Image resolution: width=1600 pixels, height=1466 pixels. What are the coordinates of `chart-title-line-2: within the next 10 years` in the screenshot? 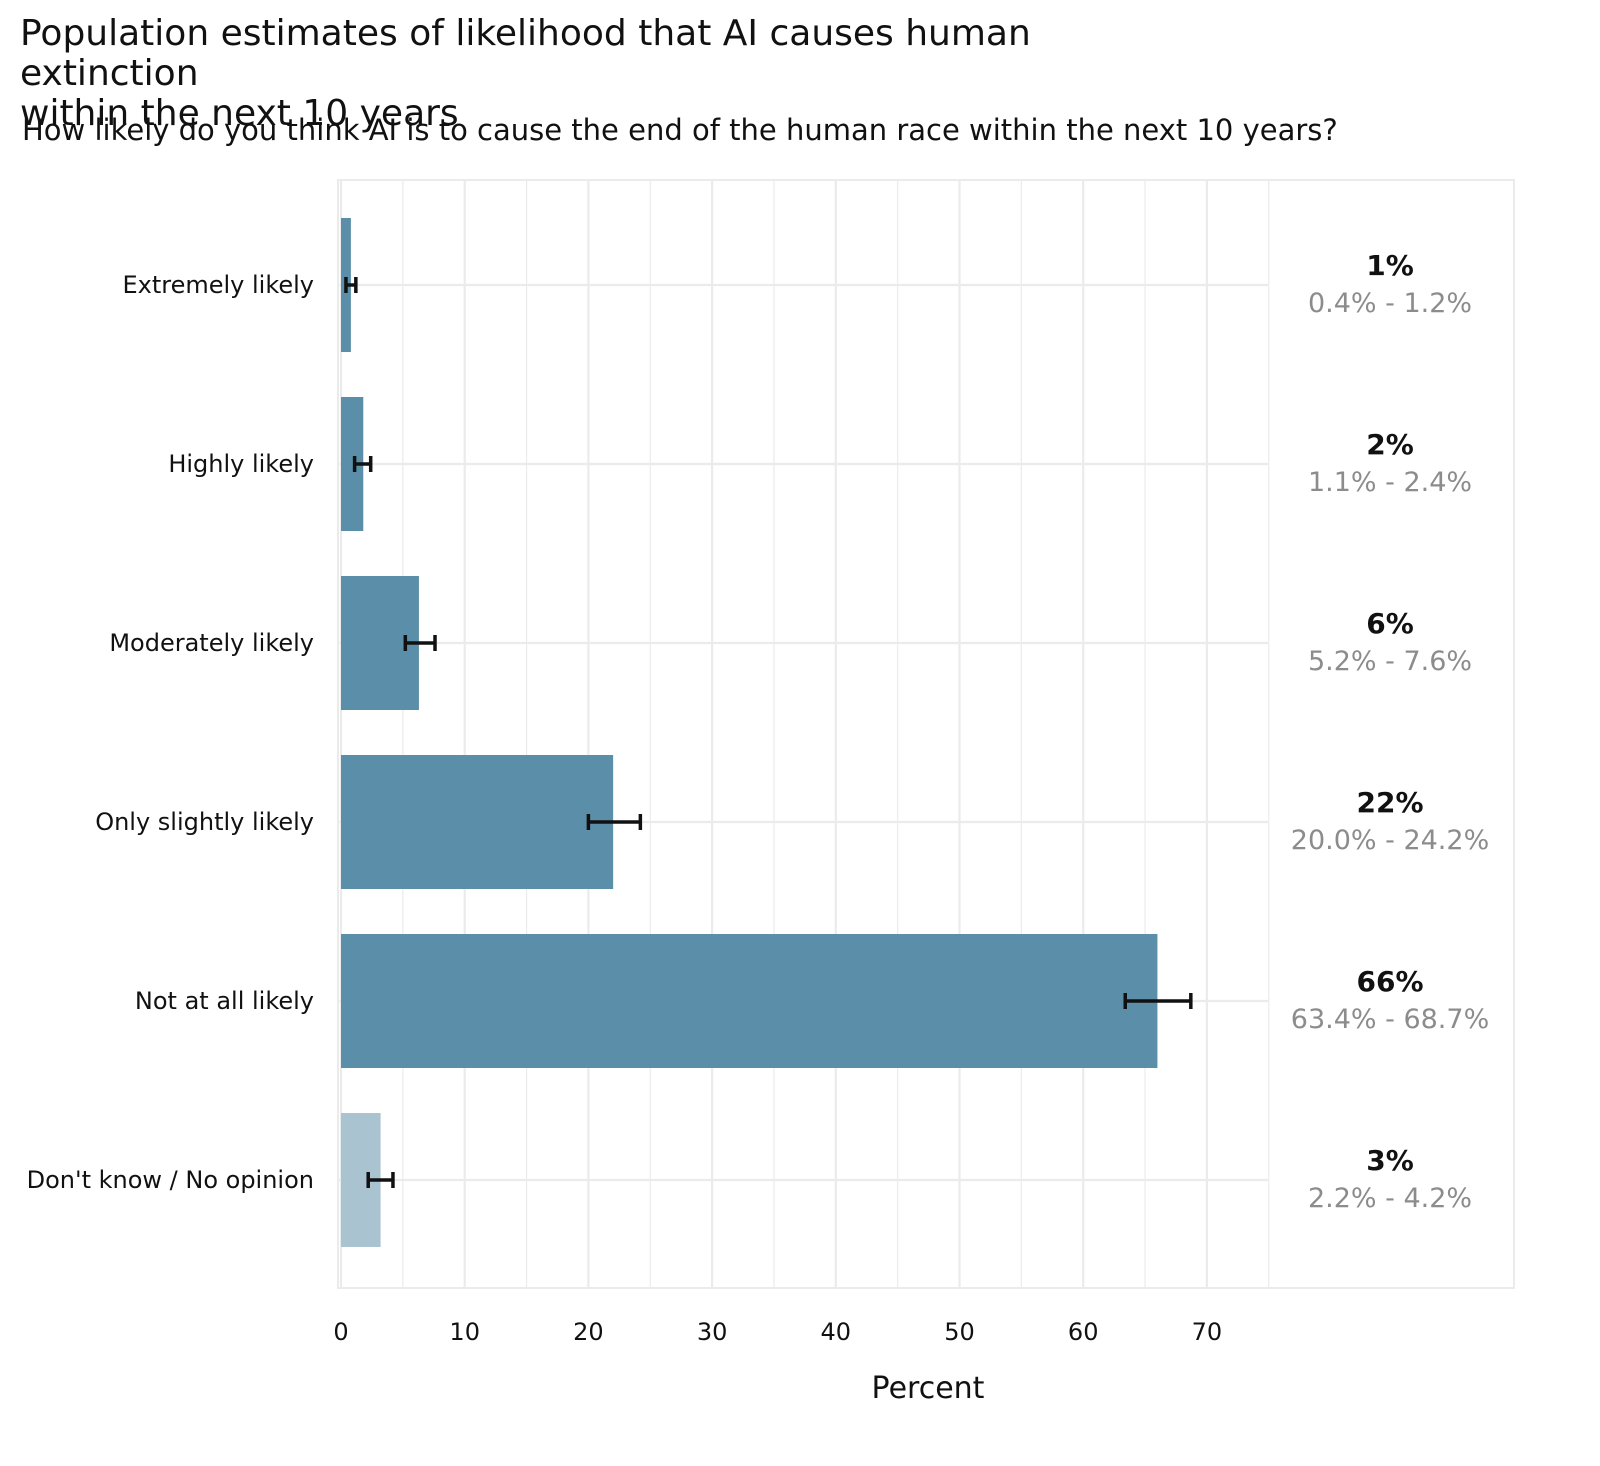 It's located at (239, 113).